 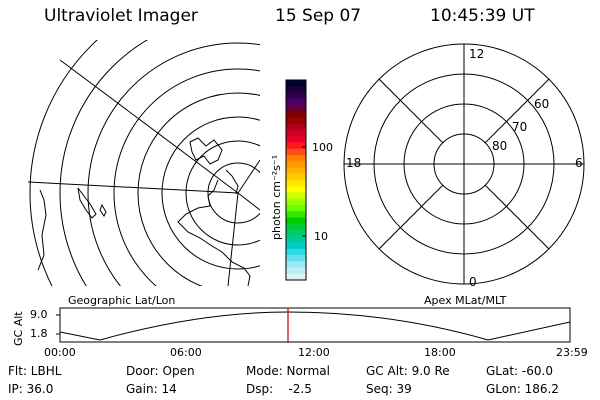 What do you see at coordinates (318, 16) in the screenshot?
I see `observation-date: 15 Sep 07` at bounding box center [318, 16].